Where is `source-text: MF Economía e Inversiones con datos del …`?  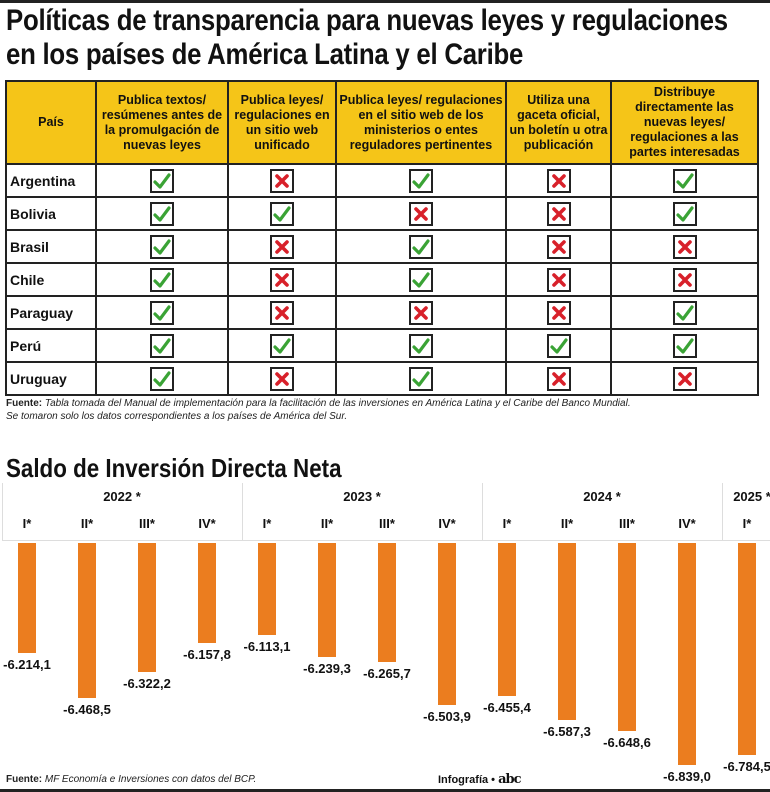
source-text: MF Economía e Inversiones con datos del … is located at coordinates (150, 779).